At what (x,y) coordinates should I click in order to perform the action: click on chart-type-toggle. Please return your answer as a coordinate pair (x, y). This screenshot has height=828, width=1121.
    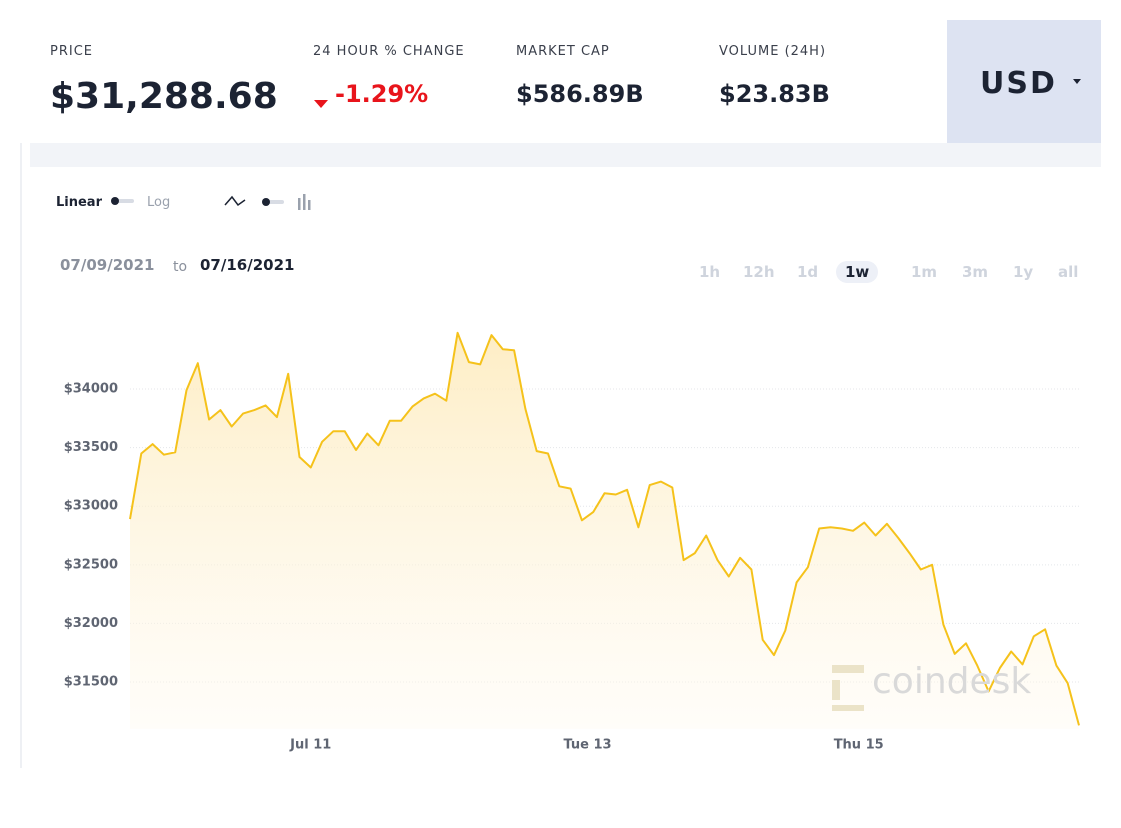
    Looking at the image, I should click on (270, 202).